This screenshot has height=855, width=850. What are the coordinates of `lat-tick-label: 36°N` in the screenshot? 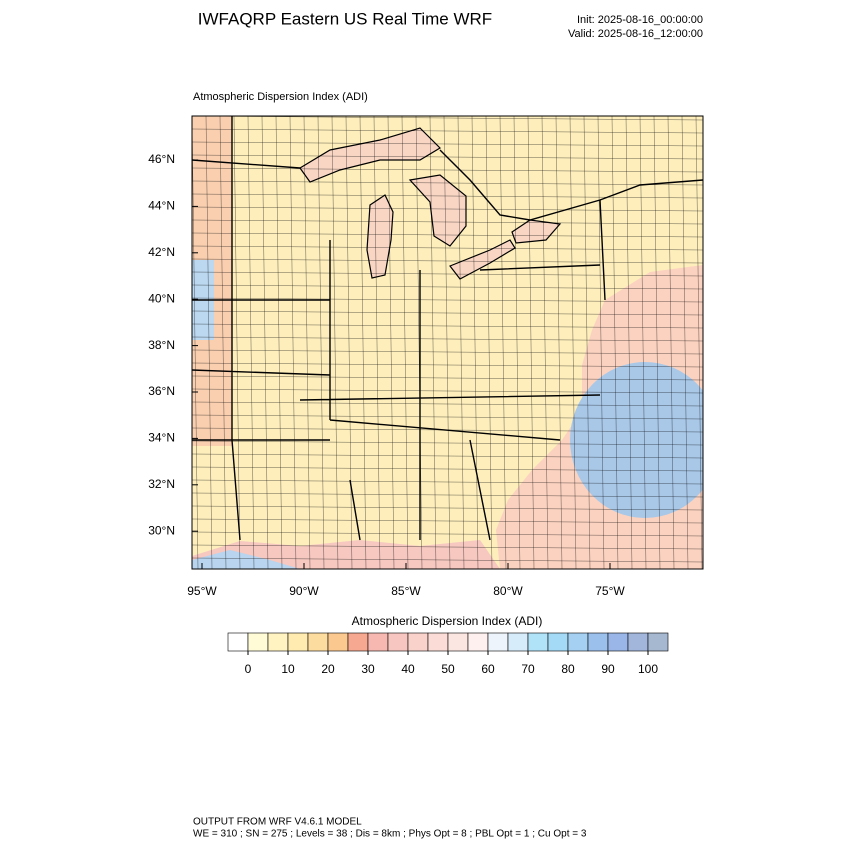 It's located at (161, 391).